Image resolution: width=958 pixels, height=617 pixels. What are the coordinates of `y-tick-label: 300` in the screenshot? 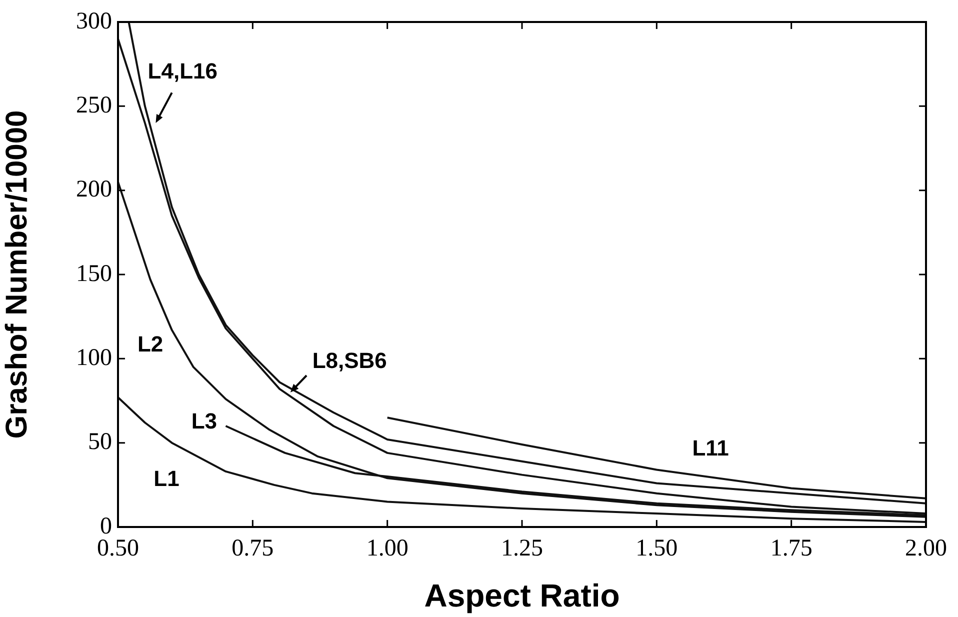 It's located at (94, 21).